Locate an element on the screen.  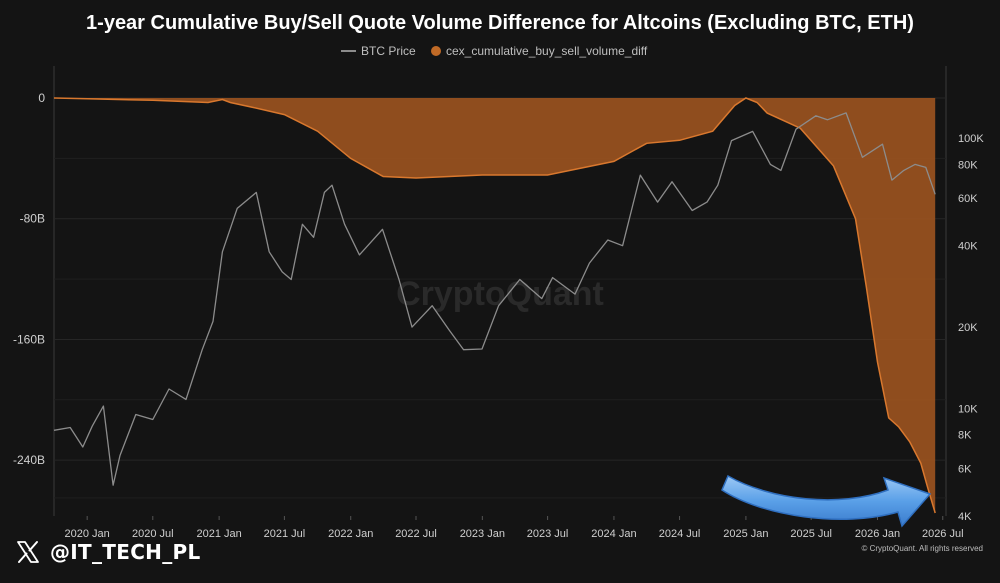
legend-marker-volume-diff is located at coordinates (436, 51).